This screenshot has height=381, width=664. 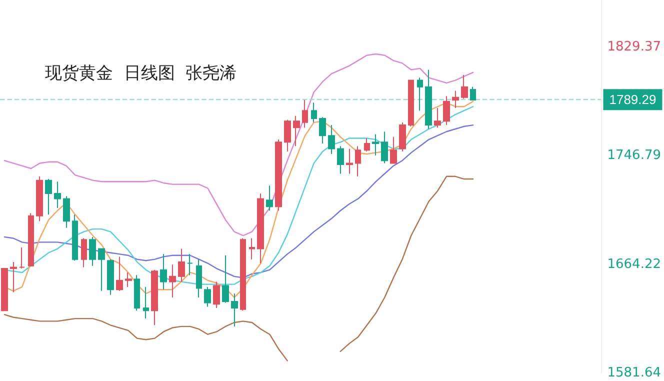 I want to click on y-tick-label: 1664.22, so click(x=634, y=264).